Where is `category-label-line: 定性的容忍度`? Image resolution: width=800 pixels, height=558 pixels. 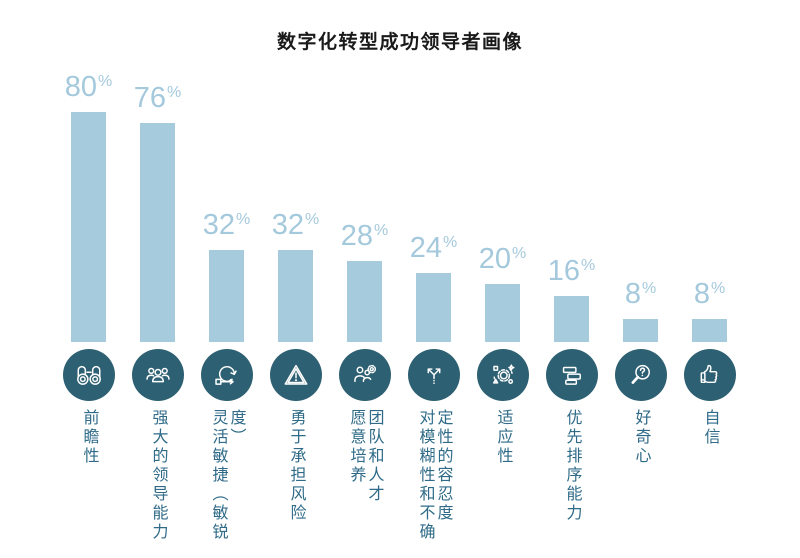 category-label-line: 定性的容忍度 is located at coordinates (443, 466).